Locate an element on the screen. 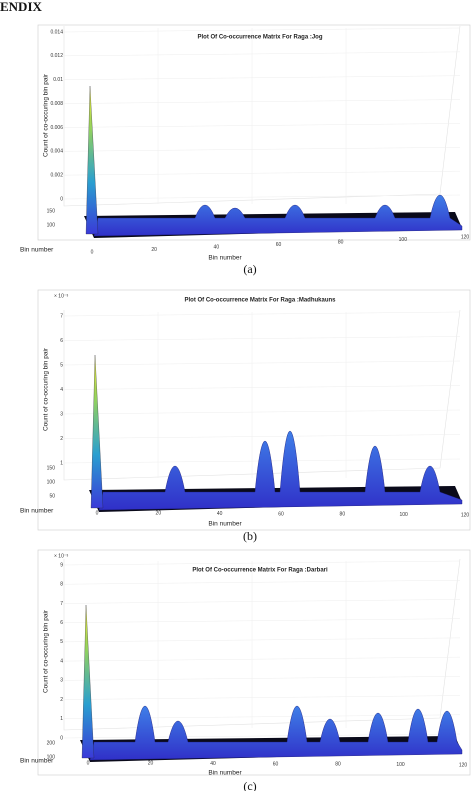 Image resolution: width=474 pixels, height=791 pixels. y-tick-label: 0.01 is located at coordinates (58, 80).